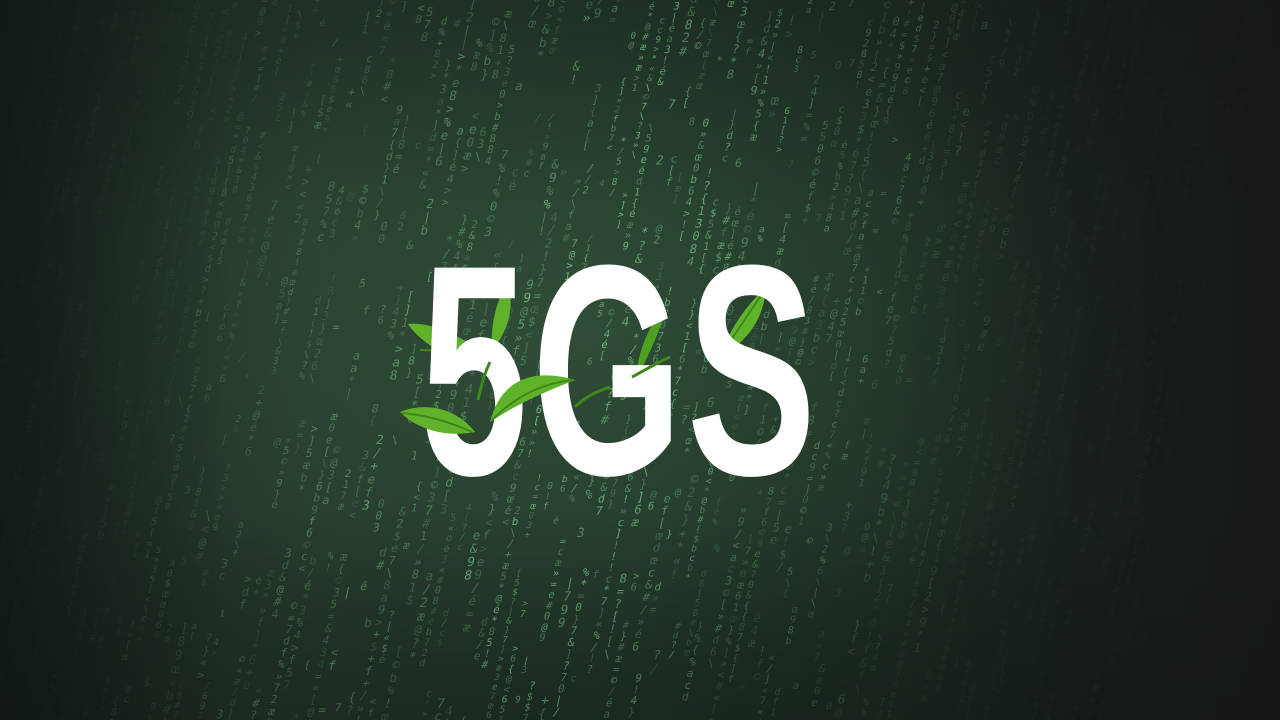 The image size is (1280, 720). Describe the element at coordinates (999, 564) in the screenshot. I see `svg-text: 4` at that location.